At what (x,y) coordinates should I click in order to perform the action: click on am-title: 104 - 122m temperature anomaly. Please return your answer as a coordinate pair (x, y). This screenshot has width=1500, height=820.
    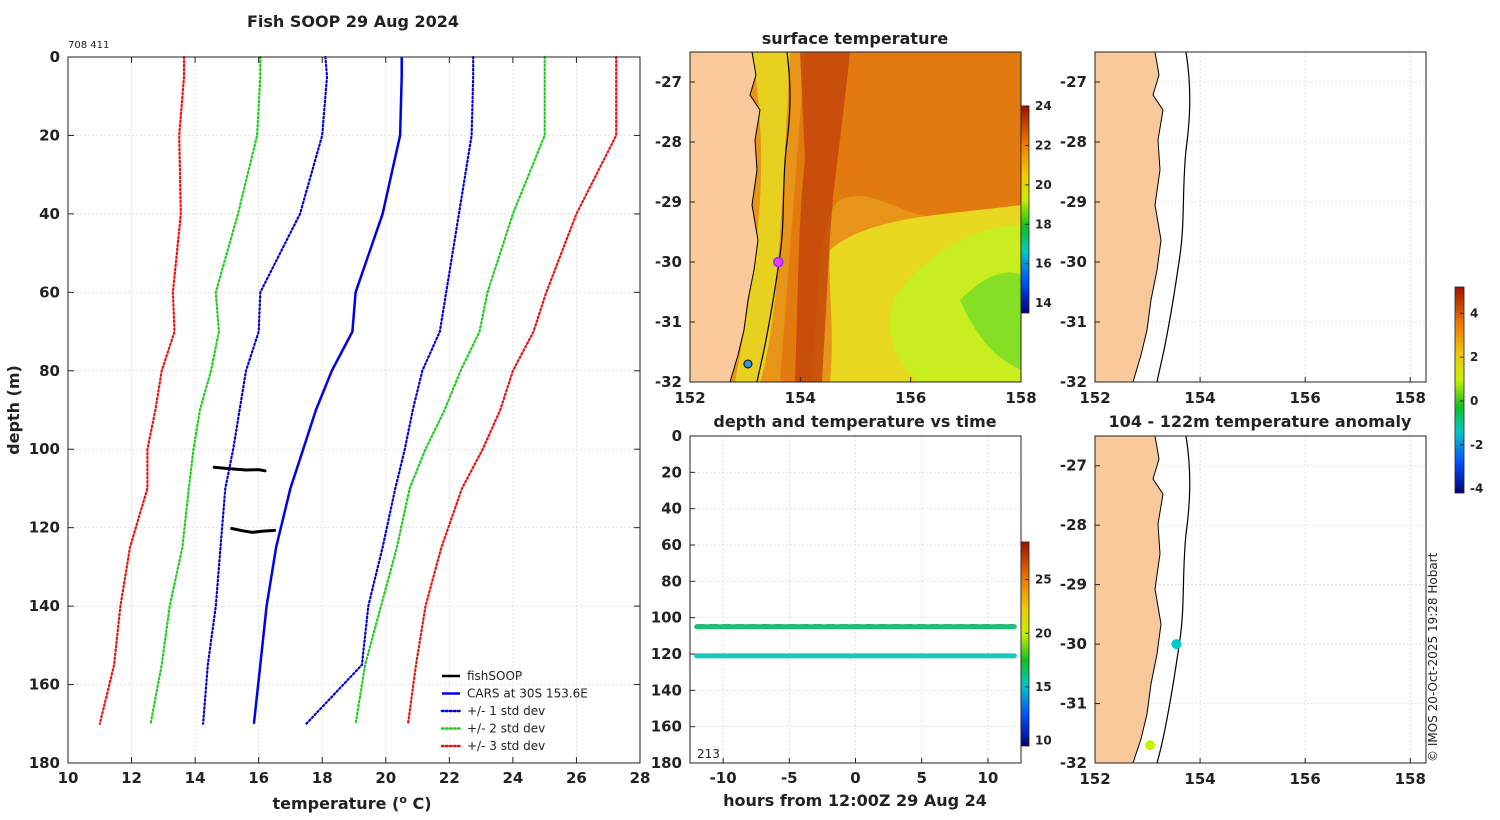
    Looking at the image, I should click on (1260, 421).